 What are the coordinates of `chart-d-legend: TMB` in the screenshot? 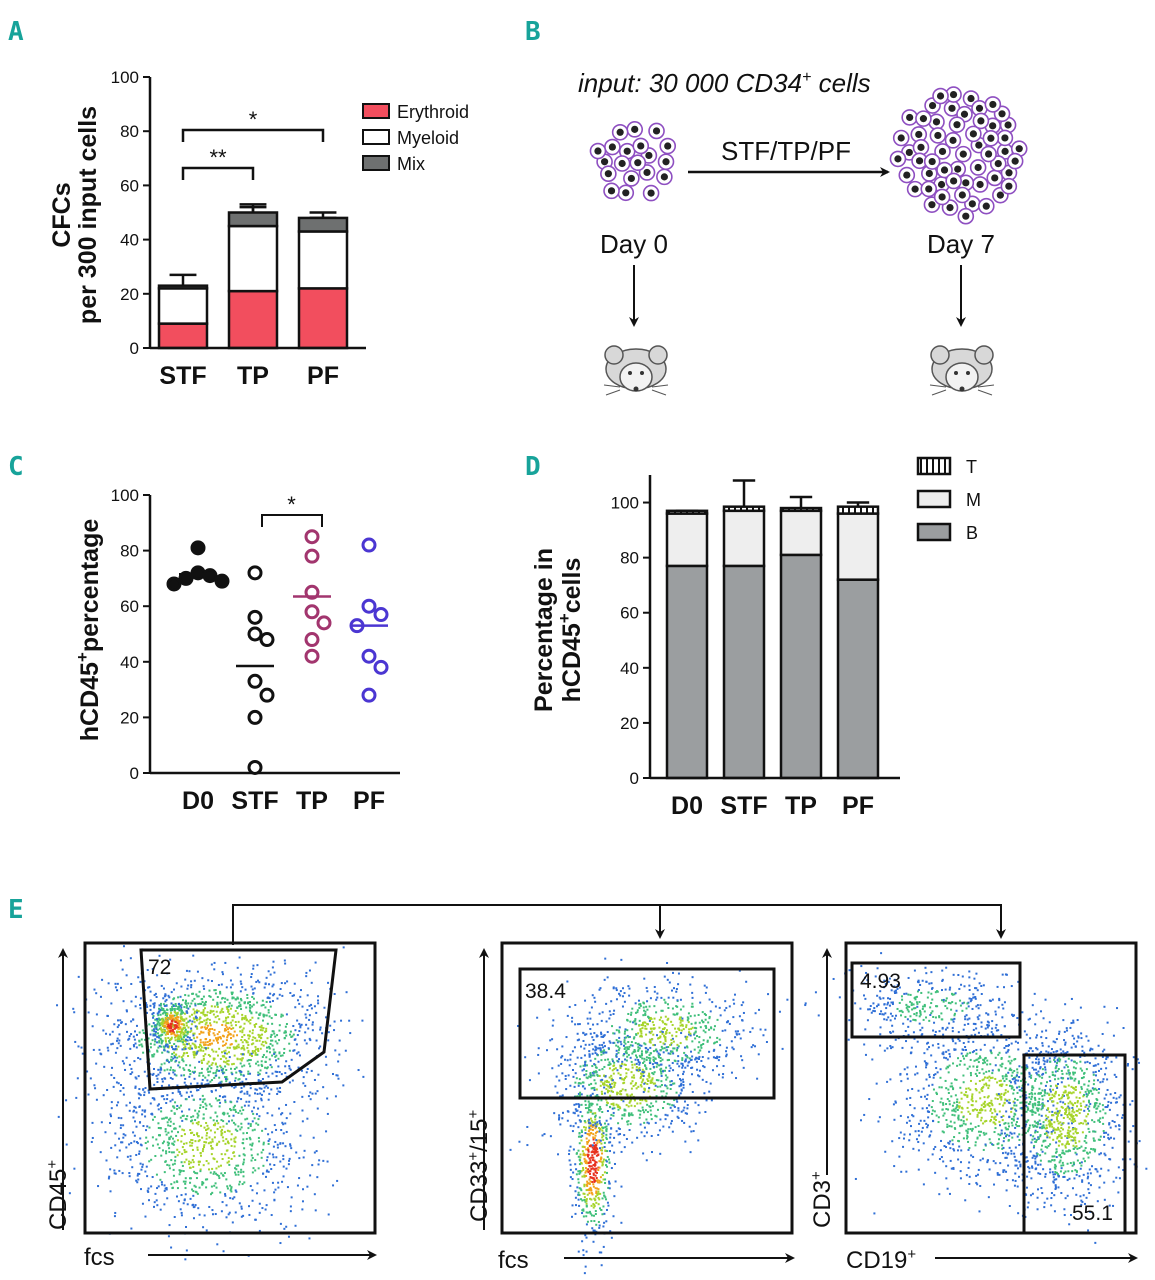 It's located at (948, 499).